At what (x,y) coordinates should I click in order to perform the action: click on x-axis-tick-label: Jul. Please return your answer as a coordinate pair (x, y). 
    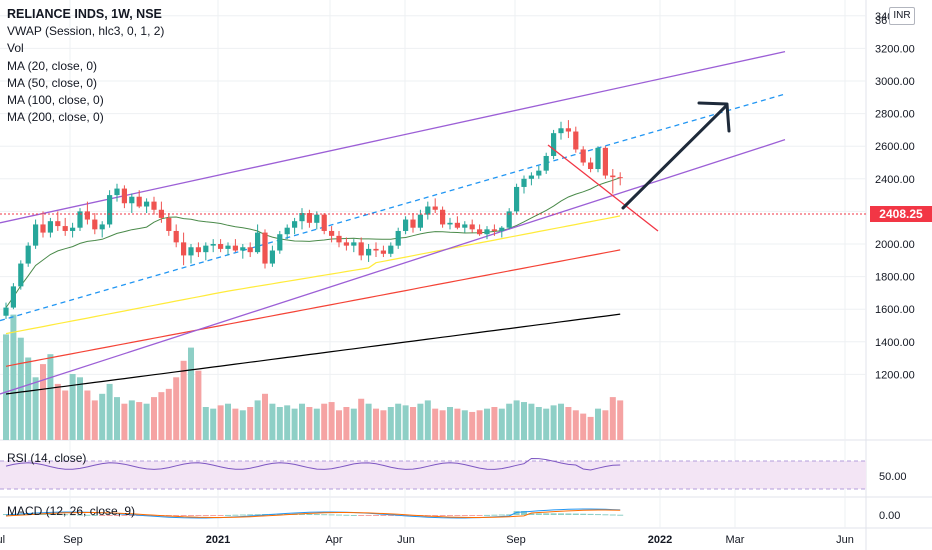
    Looking at the image, I should click on (2, 540).